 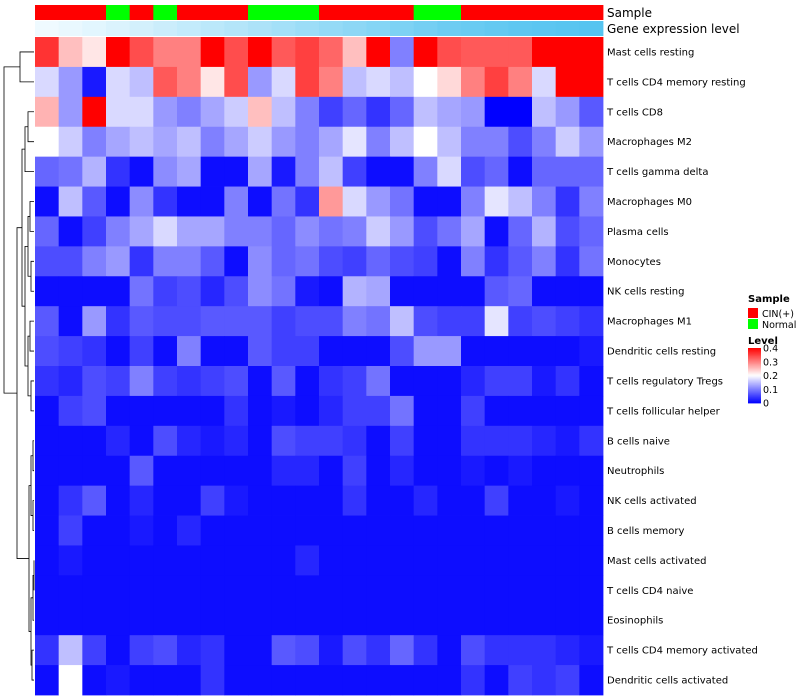 I want to click on legend-sample-swatch, so click(x=753, y=324).